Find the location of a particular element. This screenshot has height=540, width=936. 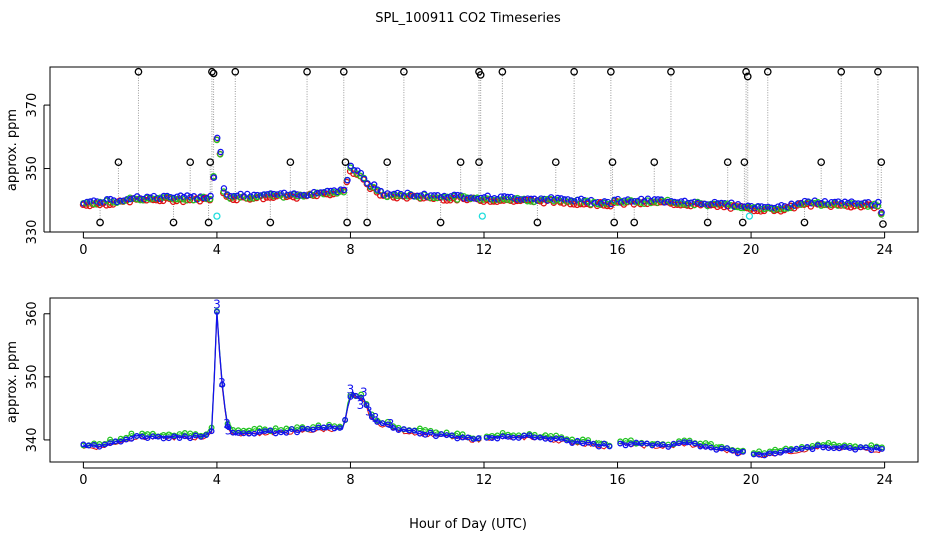

x-tick-label: 0 is located at coordinates (83, 480).